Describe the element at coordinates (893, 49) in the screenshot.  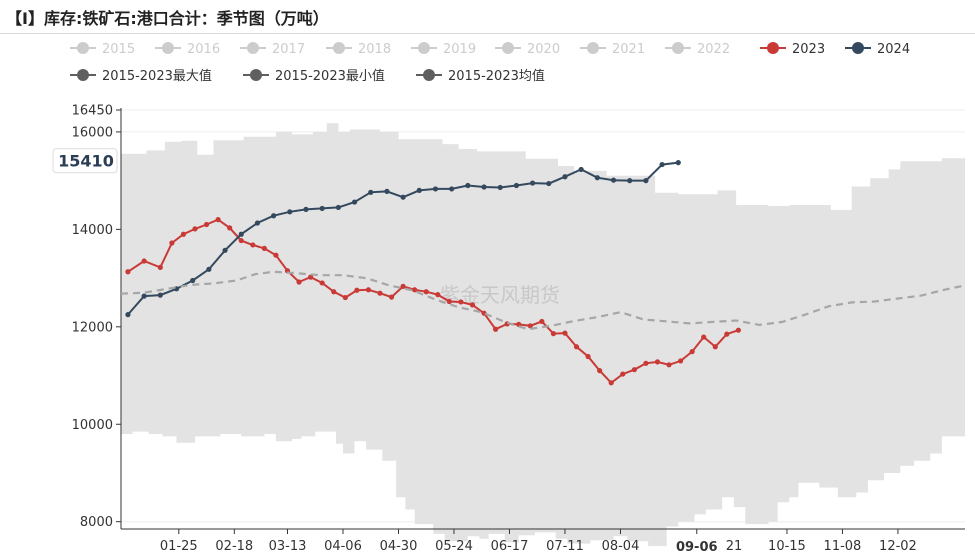
I see `legend-label: 2024` at that location.